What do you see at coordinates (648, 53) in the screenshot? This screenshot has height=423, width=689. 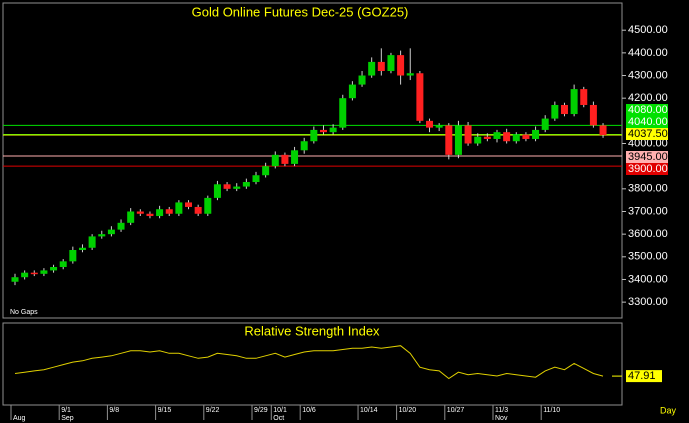 I see `y-tick-label: 4400.00` at bounding box center [648, 53].